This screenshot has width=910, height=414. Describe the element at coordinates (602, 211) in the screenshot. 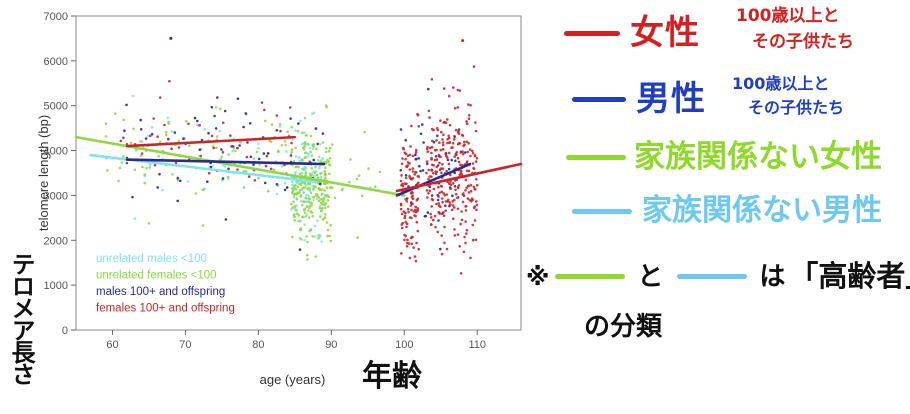

I see `unrelated-male-line-swatch` at that location.